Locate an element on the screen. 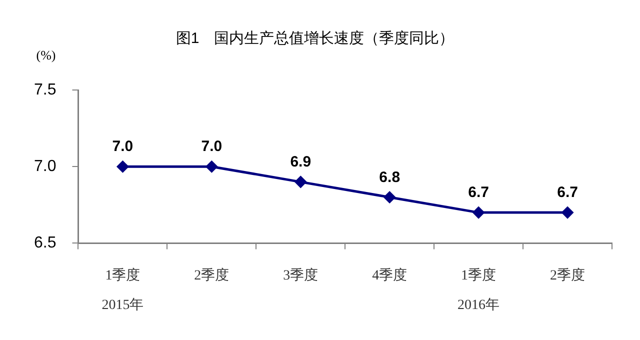 The height and width of the screenshot is (340, 640). x-tick-label: 4季度 is located at coordinates (390, 276).